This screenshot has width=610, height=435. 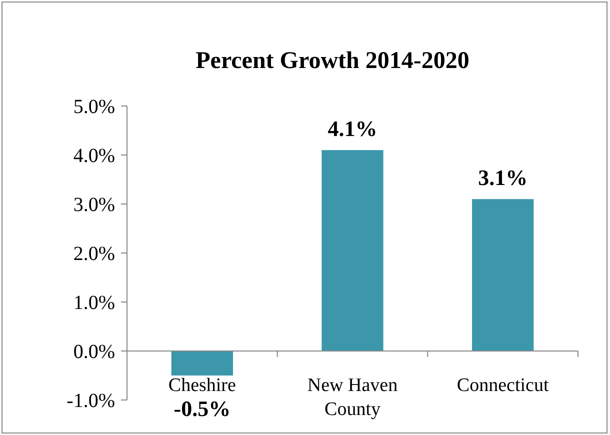 I want to click on y-tick-label: 3.0%, so click(x=94, y=205).